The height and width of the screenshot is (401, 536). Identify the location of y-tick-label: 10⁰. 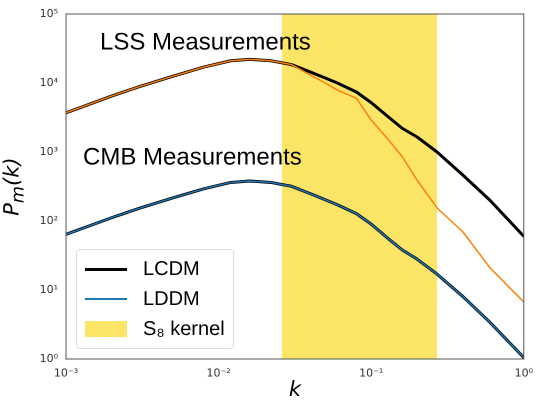
(49, 358).